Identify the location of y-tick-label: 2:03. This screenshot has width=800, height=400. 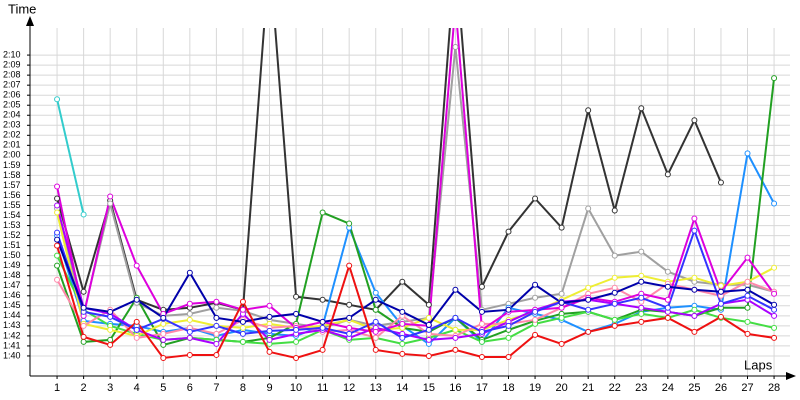
(12, 125).